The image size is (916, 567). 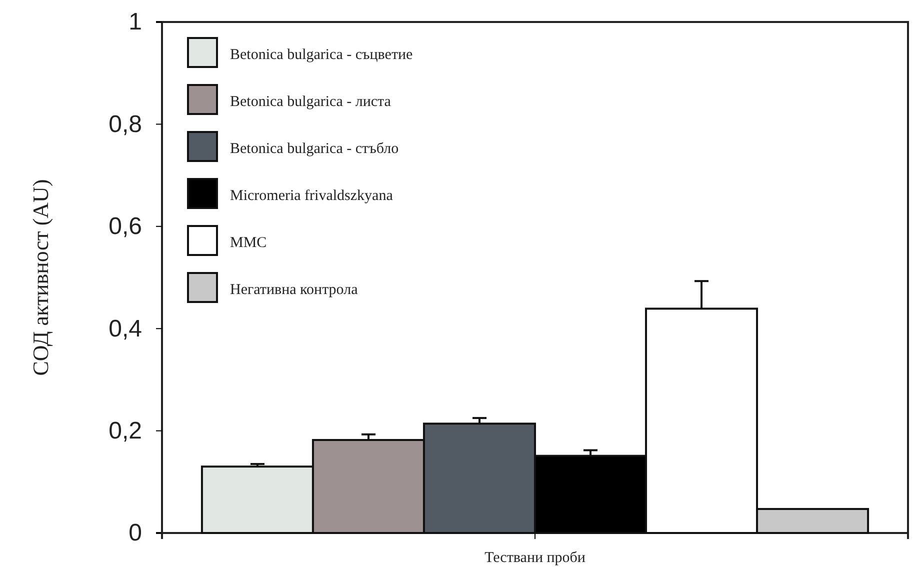 What do you see at coordinates (312, 196) in the screenshot?
I see `legend-label: Micromeria frivaldszkyana` at bounding box center [312, 196].